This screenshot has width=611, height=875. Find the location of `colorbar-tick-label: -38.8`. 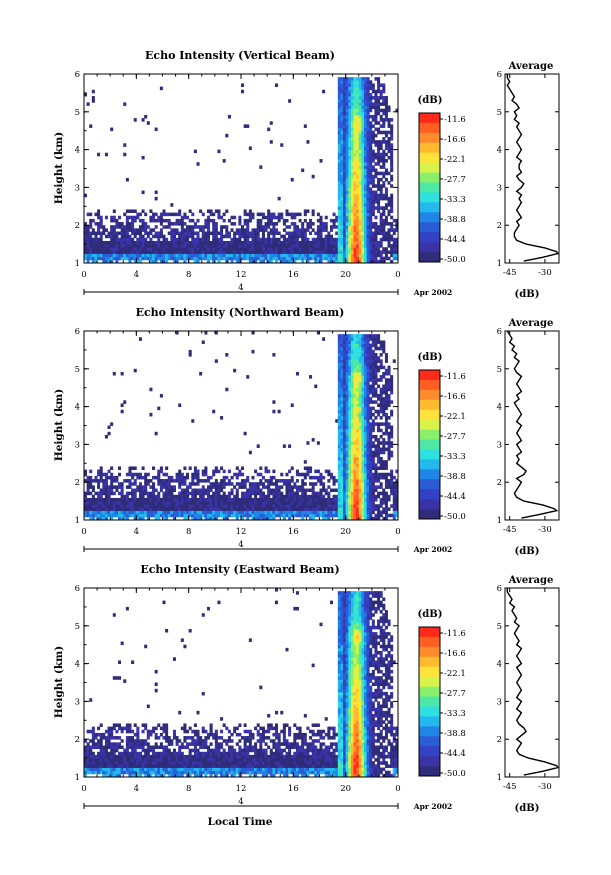

colorbar-tick-label: -38.8 is located at coordinates (455, 220).